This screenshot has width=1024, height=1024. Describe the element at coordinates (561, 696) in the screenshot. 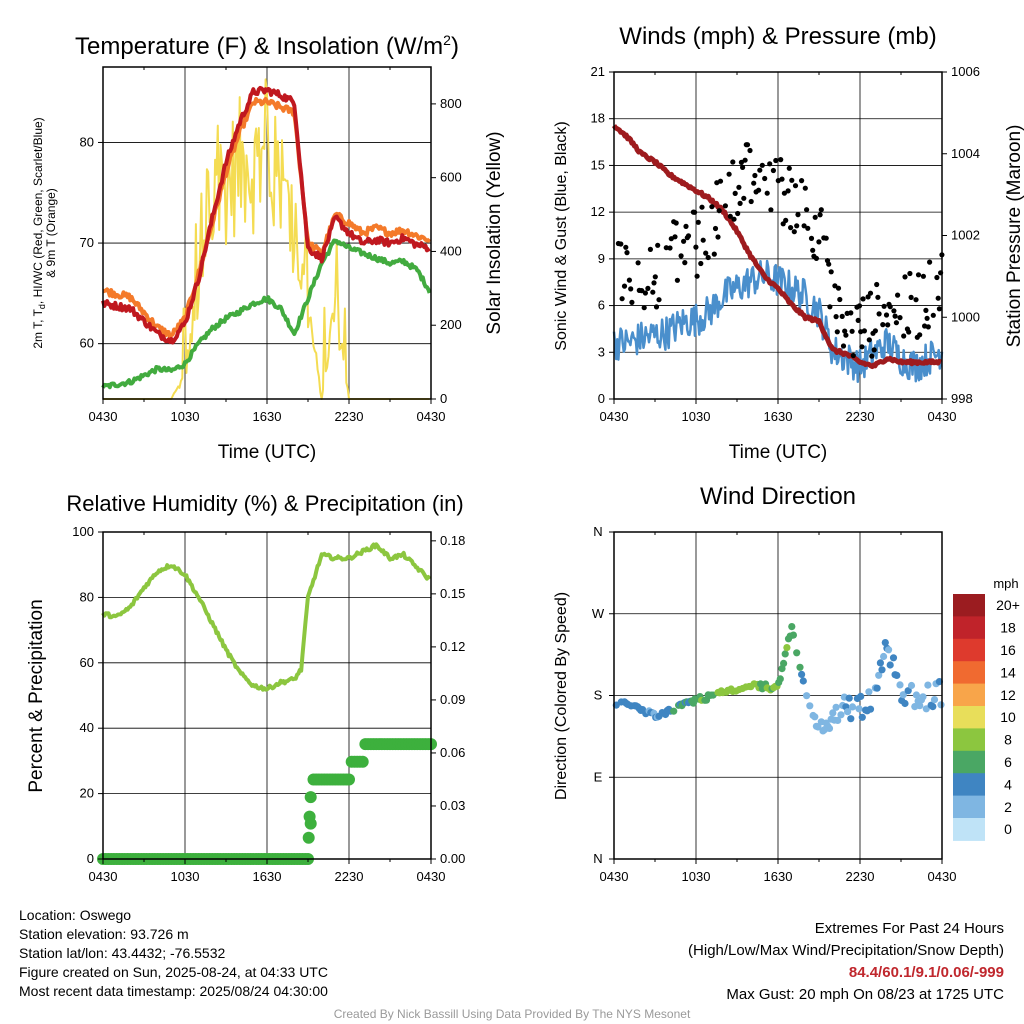

I see `wind-direction-ylabel: Direction (Colored By Speed)` at that location.